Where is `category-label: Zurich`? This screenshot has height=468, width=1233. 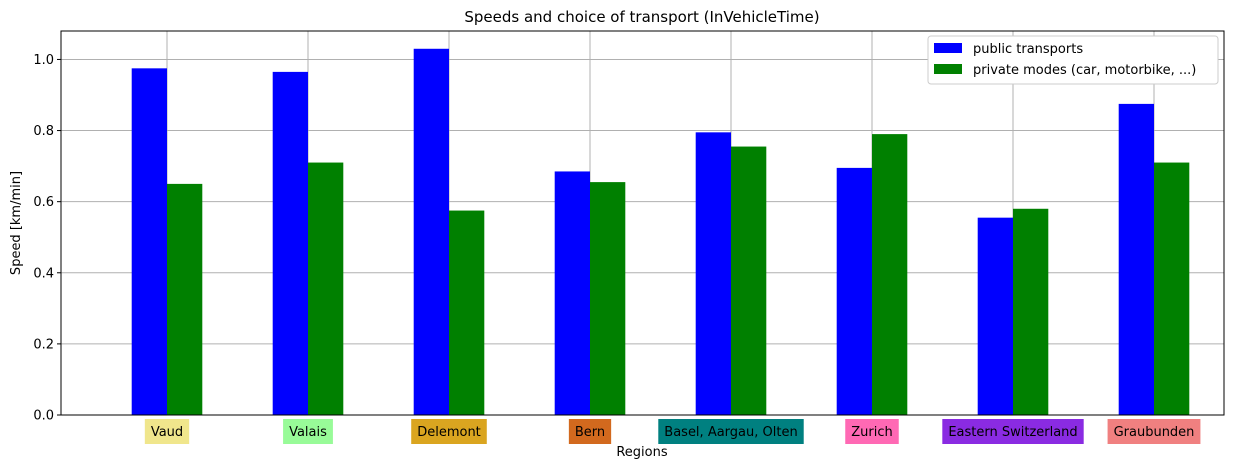
category-label: Zurich is located at coordinates (872, 432).